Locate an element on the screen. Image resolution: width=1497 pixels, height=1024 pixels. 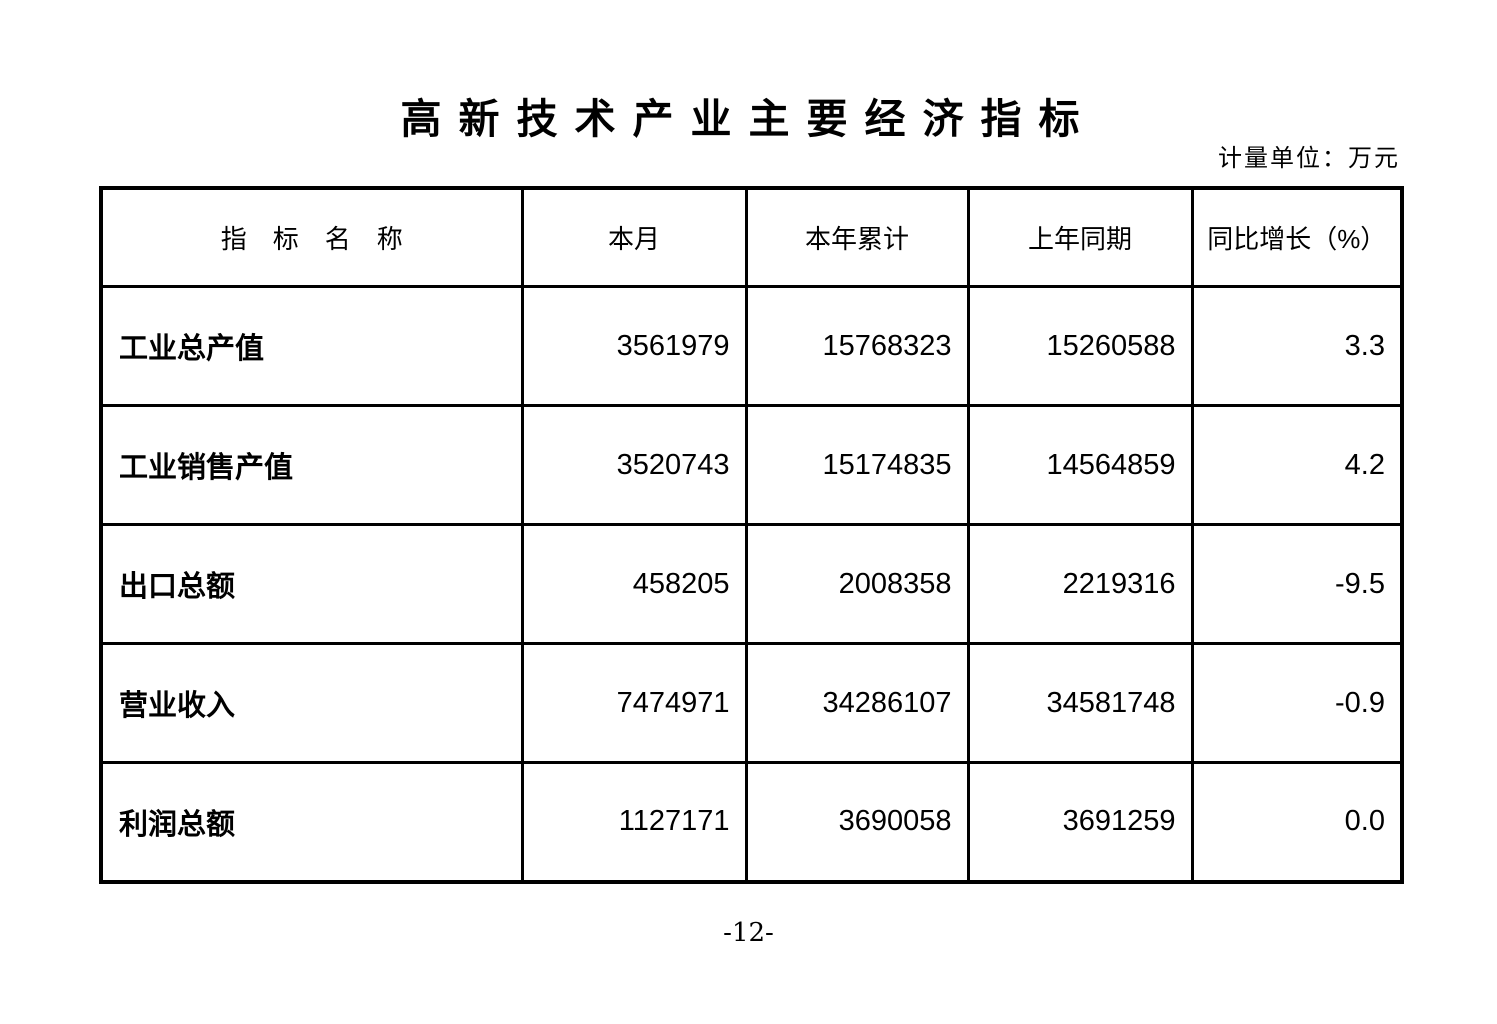
value-yoy-growth: 4.2 is located at coordinates (1297, 465).